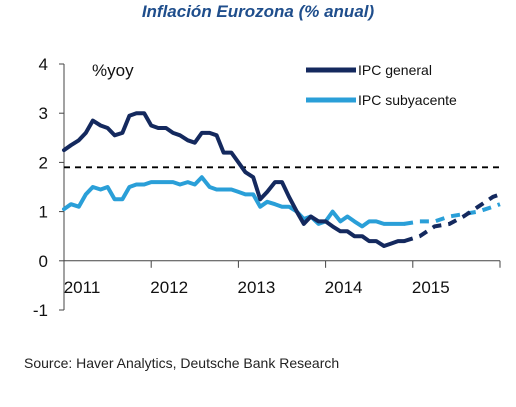 This screenshot has width=516, height=407. What do you see at coordinates (258, 11) in the screenshot?
I see `chart-title: Inflación Eurozona (% anual)` at bounding box center [258, 11].